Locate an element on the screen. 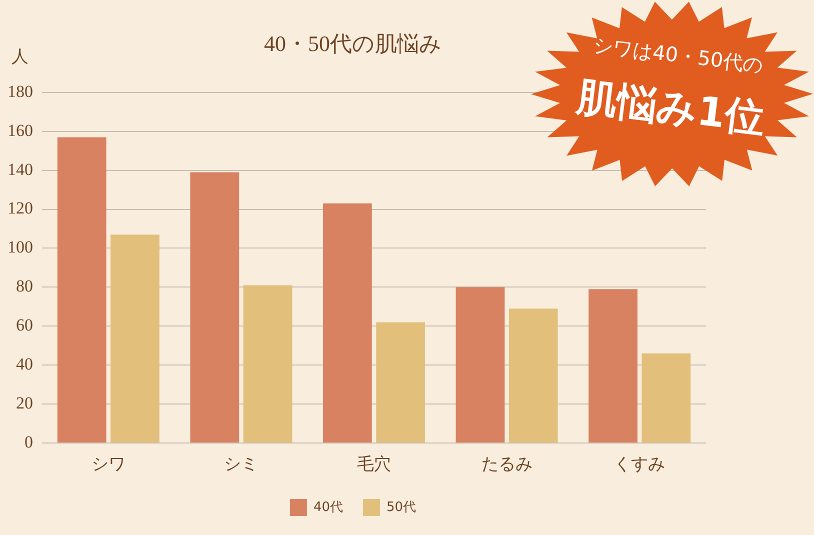  y-tick-label: 80 is located at coordinates (24, 286).